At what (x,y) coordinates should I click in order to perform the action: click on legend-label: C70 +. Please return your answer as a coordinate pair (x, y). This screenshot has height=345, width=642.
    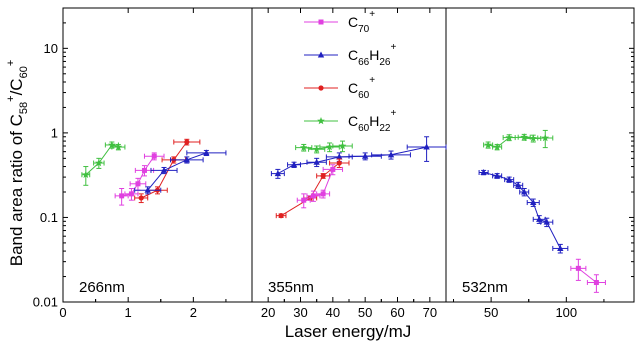
    Looking at the image, I should click on (361, 22).